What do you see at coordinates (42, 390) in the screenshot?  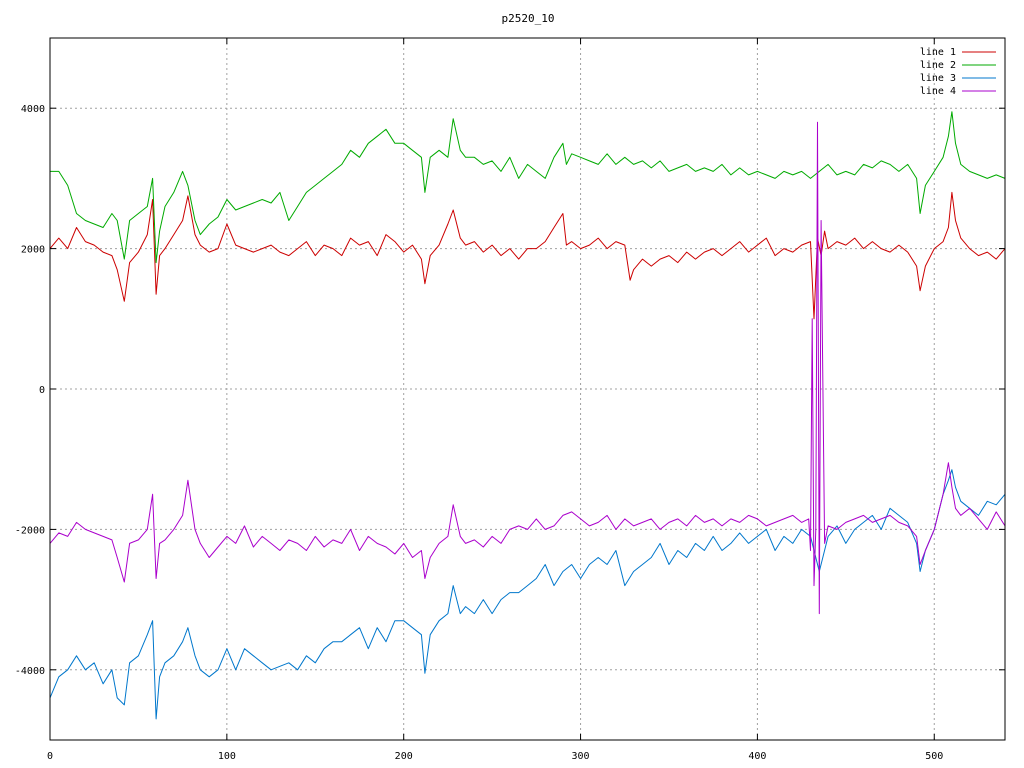 I see `y-tick-label: 0` at bounding box center [42, 390].